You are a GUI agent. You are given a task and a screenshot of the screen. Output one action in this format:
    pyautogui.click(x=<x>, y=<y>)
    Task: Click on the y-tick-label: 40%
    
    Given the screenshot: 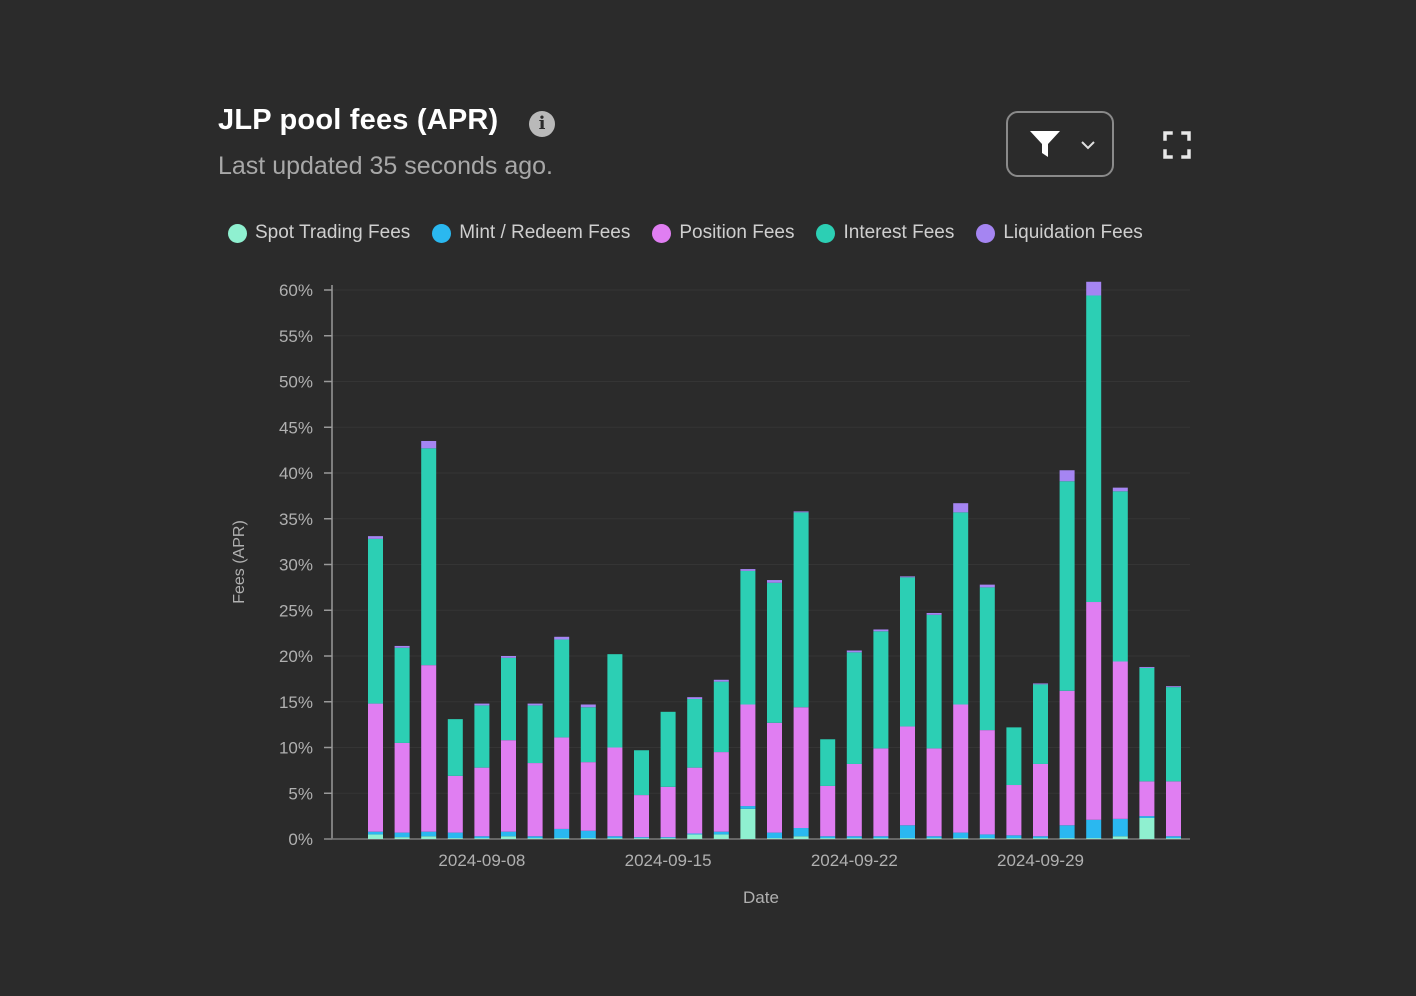 What is the action you would take?
    pyautogui.click(x=296, y=473)
    